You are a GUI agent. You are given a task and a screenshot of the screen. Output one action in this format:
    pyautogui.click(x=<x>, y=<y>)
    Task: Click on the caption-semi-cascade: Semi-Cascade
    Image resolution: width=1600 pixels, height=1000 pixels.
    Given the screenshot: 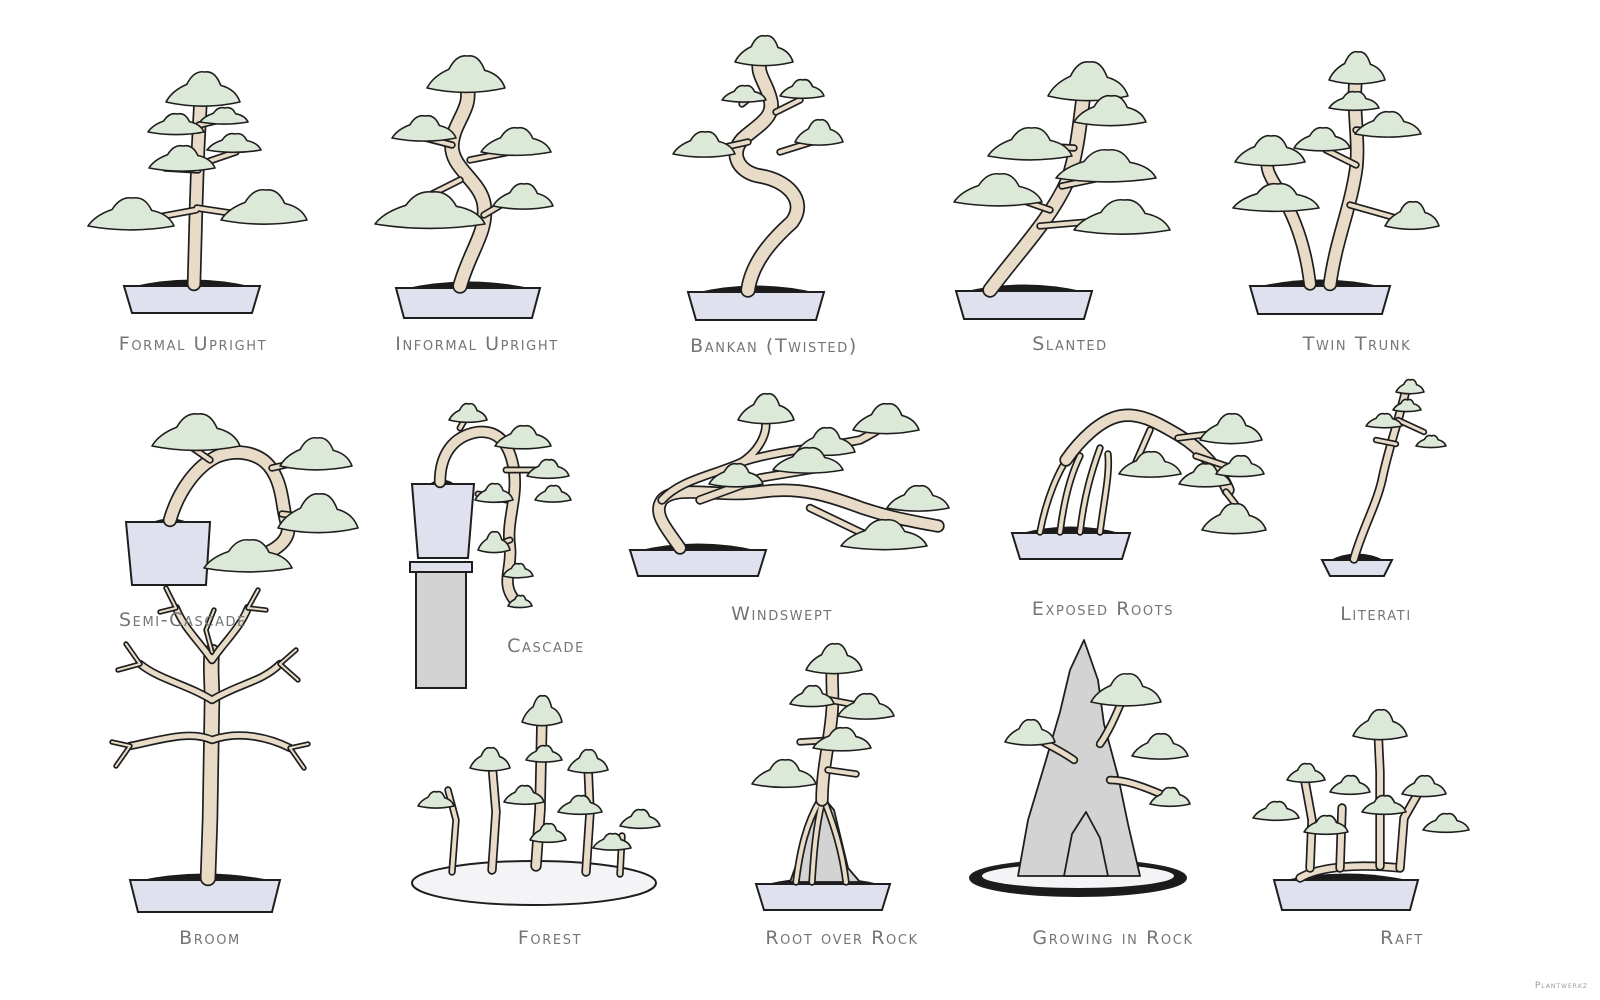 What is the action you would take?
    pyautogui.click(x=183, y=620)
    